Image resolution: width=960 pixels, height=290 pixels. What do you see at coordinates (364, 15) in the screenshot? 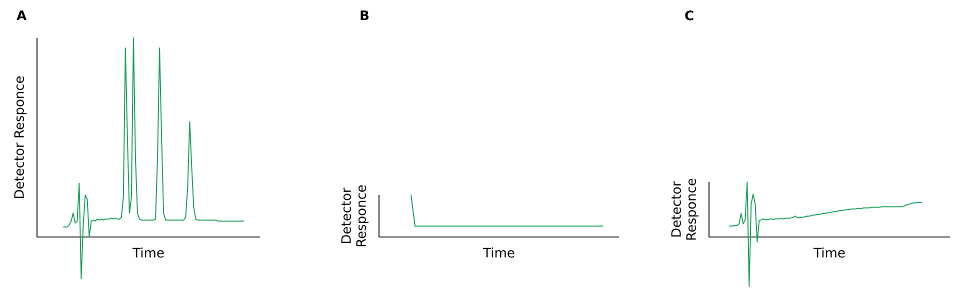
I see `chart-title: B` at bounding box center [364, 15].